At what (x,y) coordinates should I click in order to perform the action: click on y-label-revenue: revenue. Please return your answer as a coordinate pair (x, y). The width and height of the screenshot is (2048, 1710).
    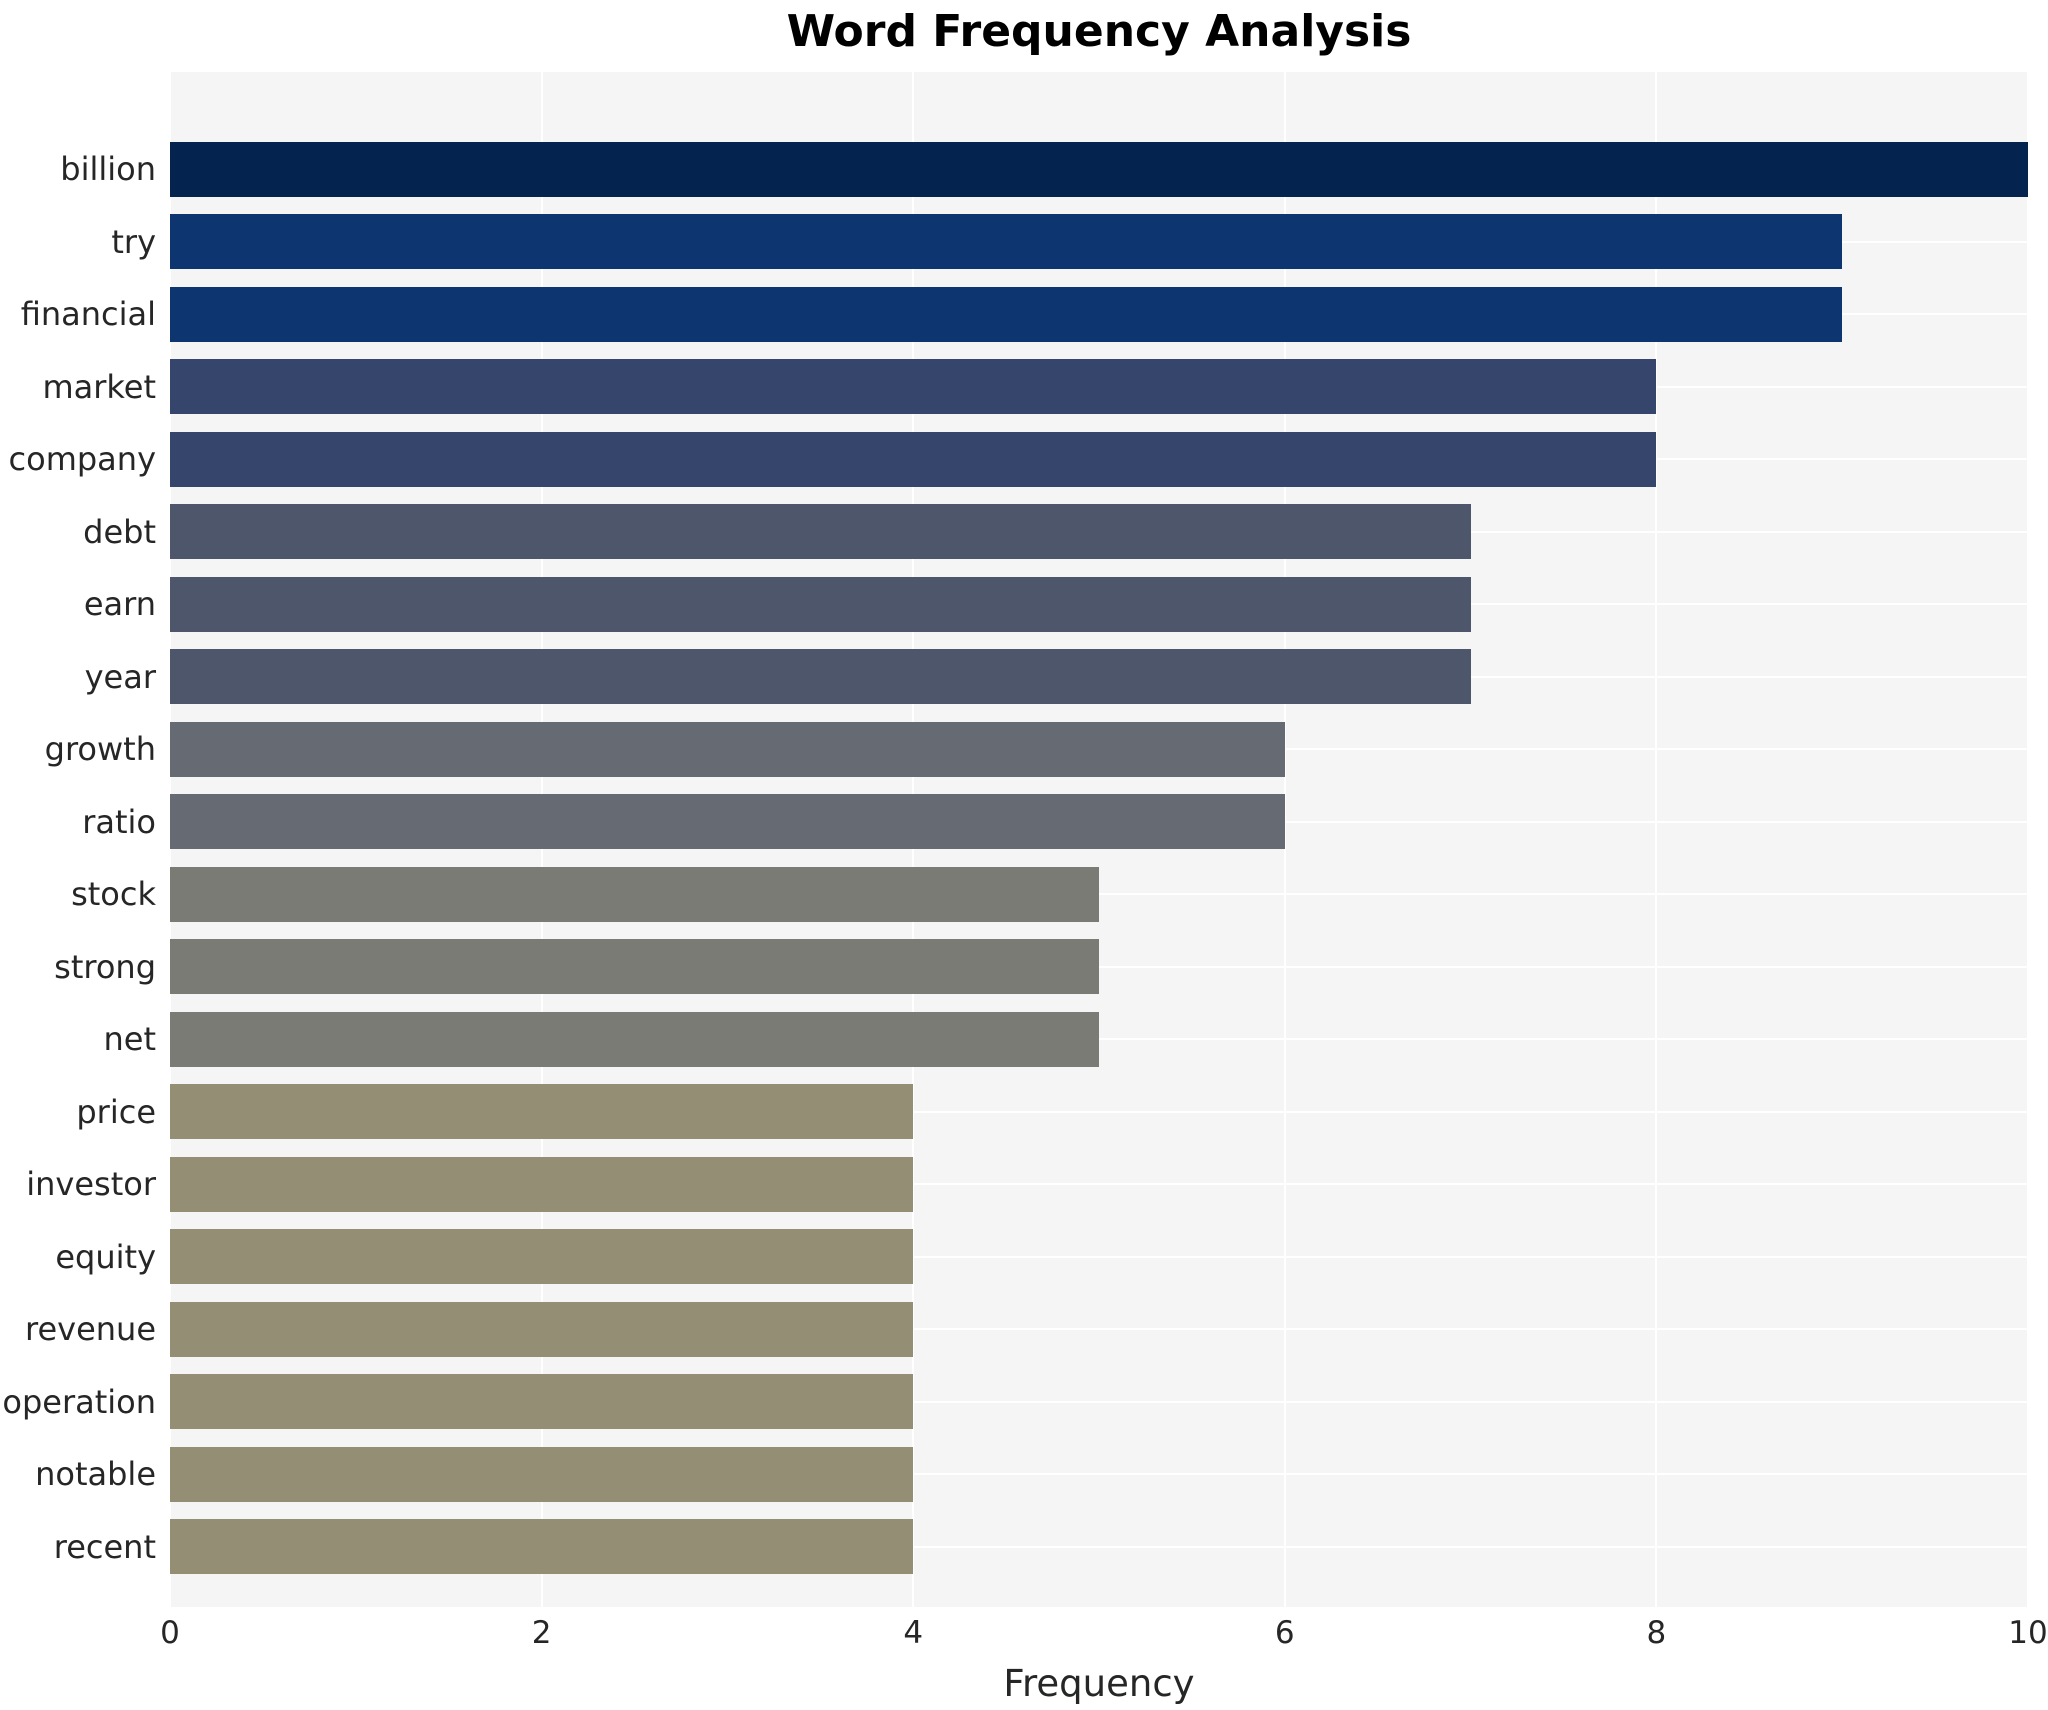
    Looking at the image, I should click on (90, 1329).